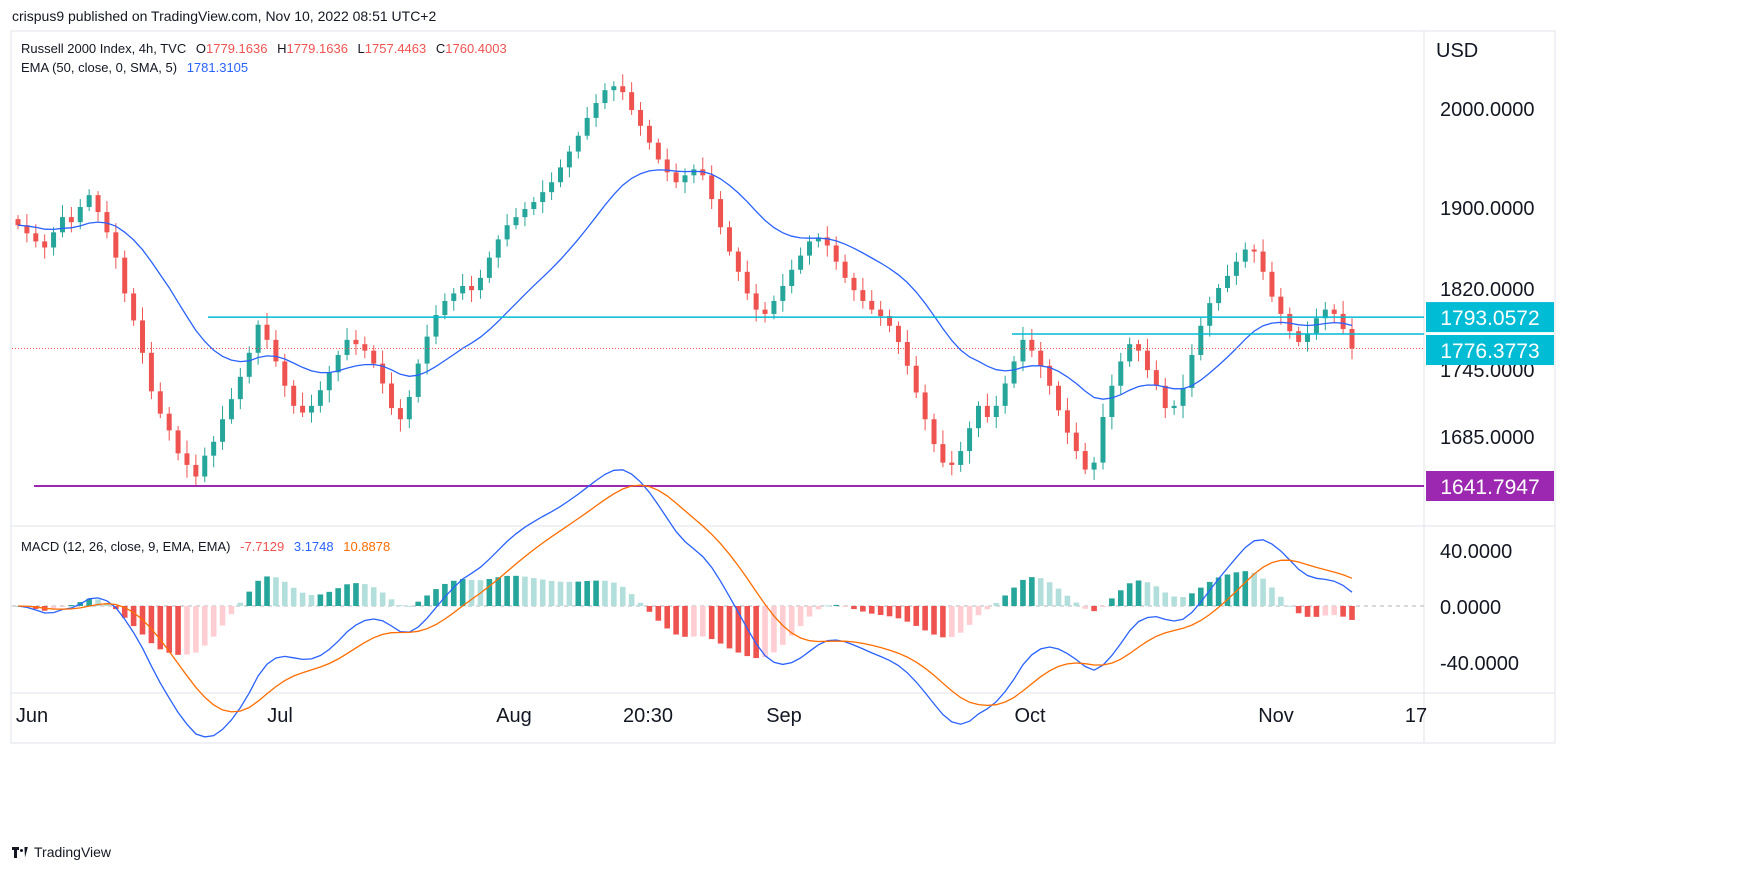 Image resolution: width=1756 pixels, height=876 pixels. Describe the element at coordinates (61, 852) in the screenshot. I see `tradingview-footer: TradingView` at that location.